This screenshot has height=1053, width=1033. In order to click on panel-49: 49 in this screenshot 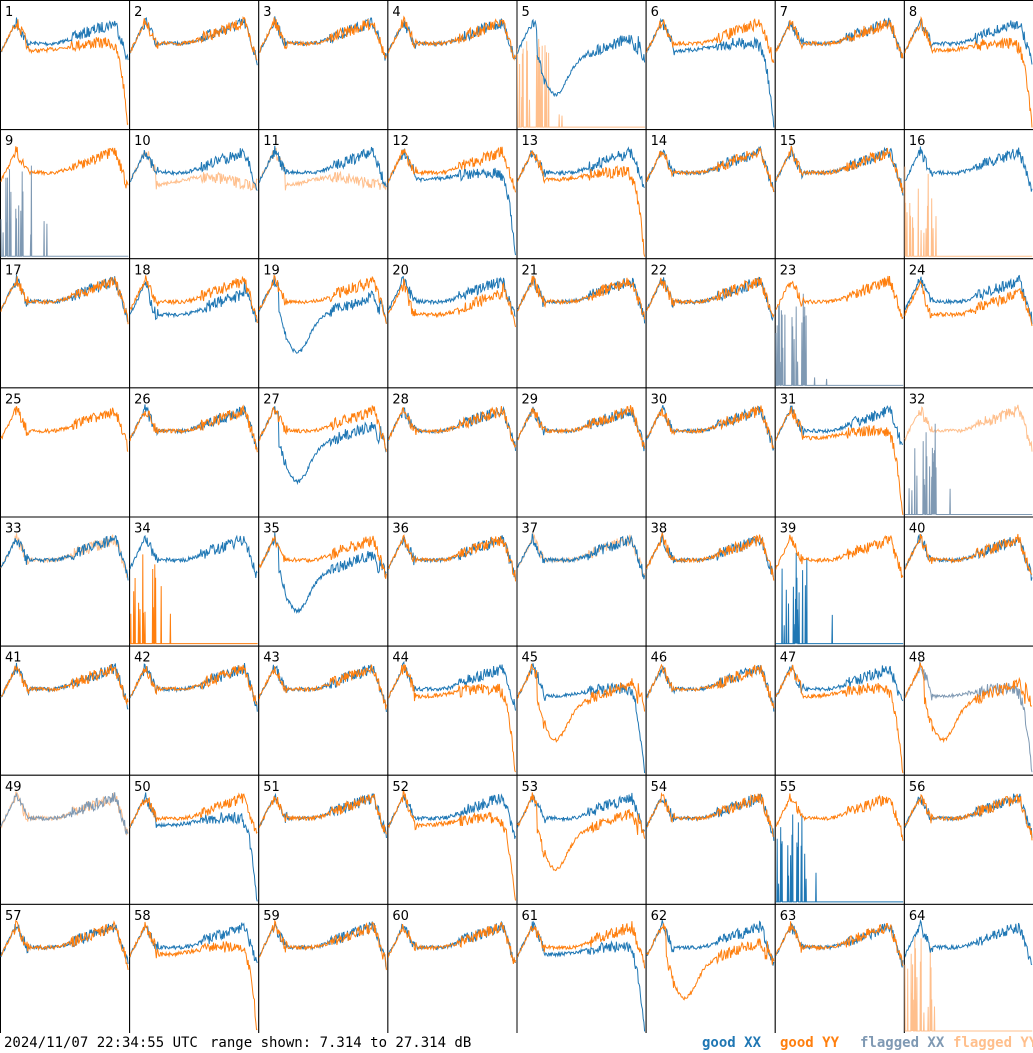, I will do `click(65, 839)`.